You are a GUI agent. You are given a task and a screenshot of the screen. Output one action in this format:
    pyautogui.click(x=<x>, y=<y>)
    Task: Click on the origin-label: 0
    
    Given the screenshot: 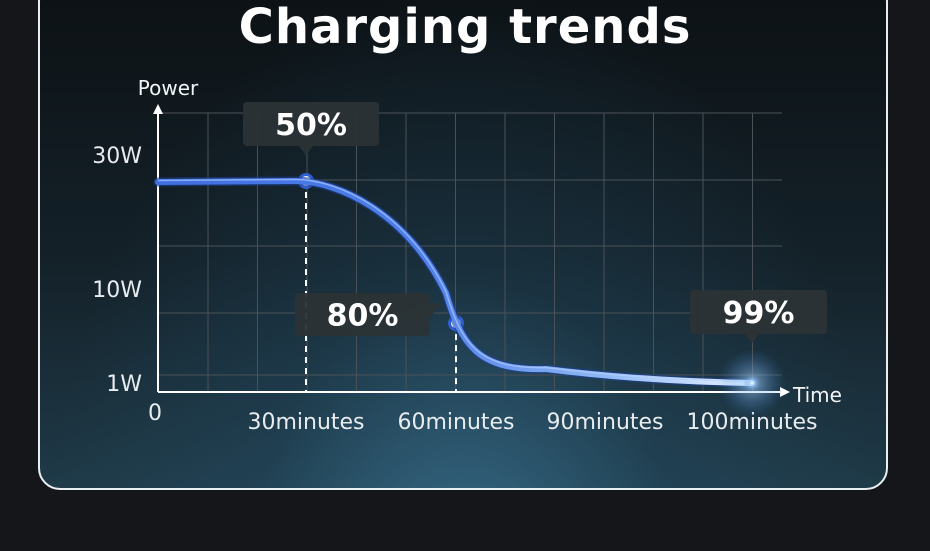 What is the action you would take?
    pyautogui.click(x=155, y=413)
    